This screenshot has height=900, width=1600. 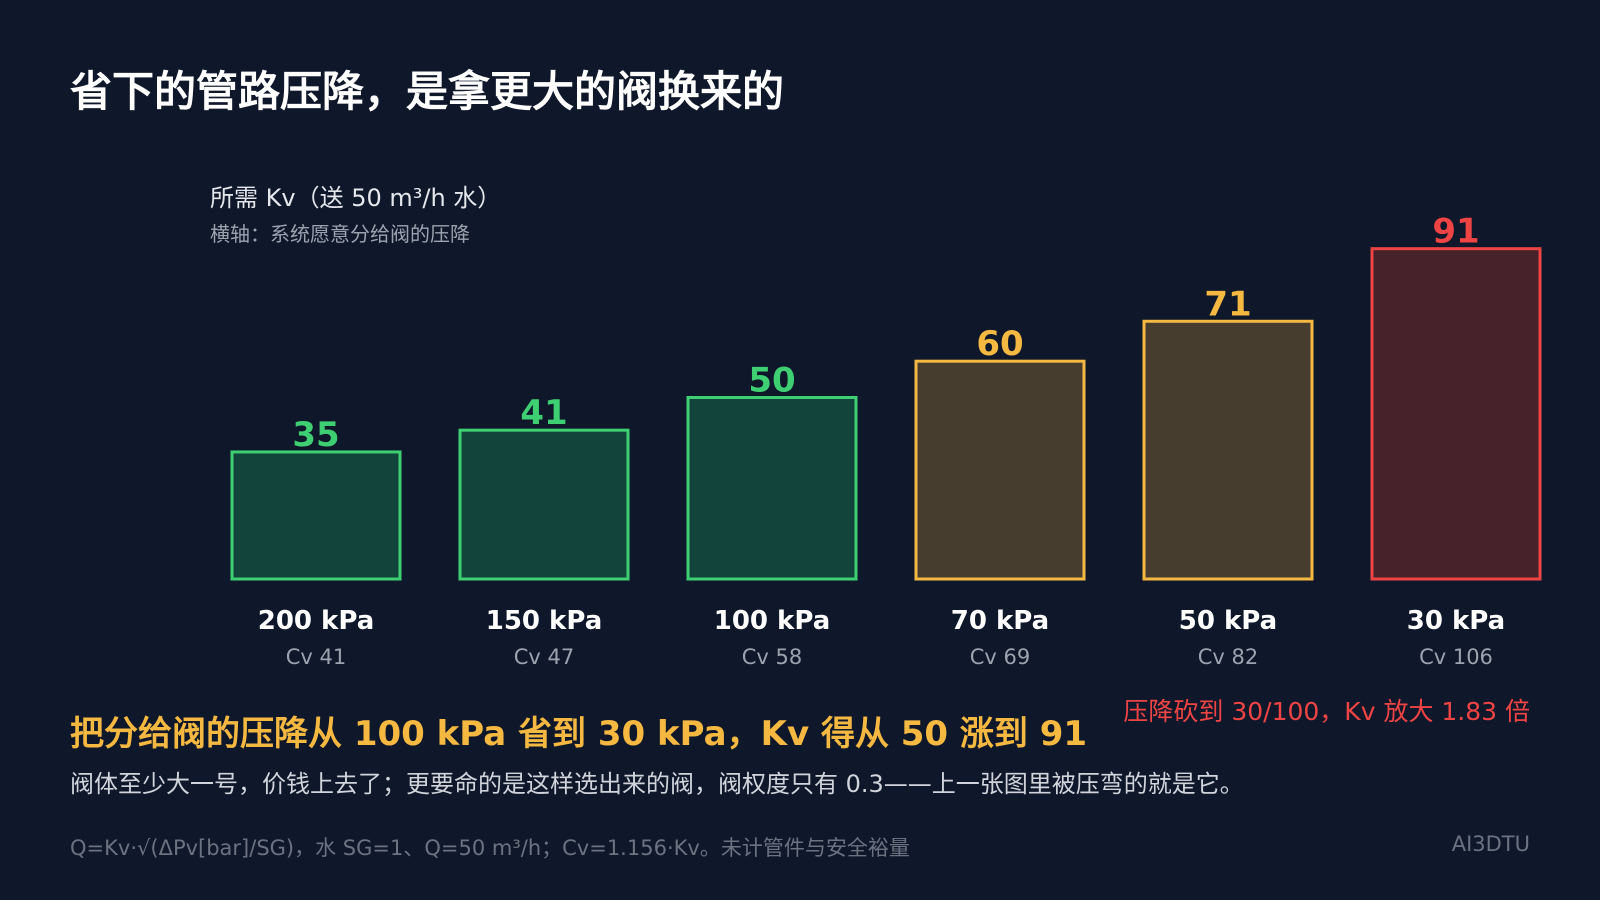 What do you see at coordinates (543, 413) in the screenshot?
I see `bar-value-label-1: 41` at bounding box center [543, 413].